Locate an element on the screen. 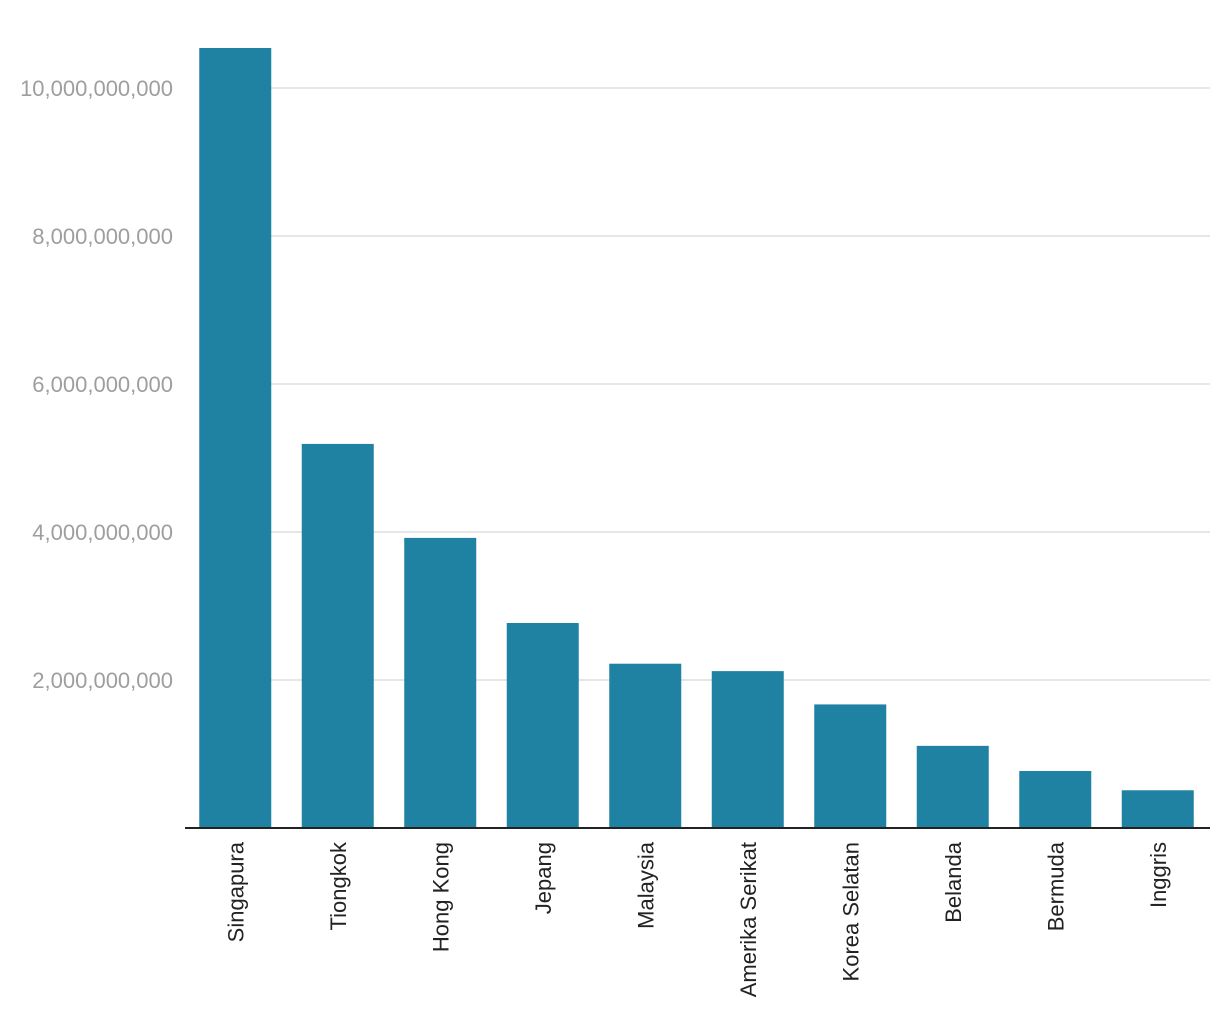 The width and height of the screenshot is (1220, 1020). x-tick-label: Tiongkok is located at coordinates (338, 885).